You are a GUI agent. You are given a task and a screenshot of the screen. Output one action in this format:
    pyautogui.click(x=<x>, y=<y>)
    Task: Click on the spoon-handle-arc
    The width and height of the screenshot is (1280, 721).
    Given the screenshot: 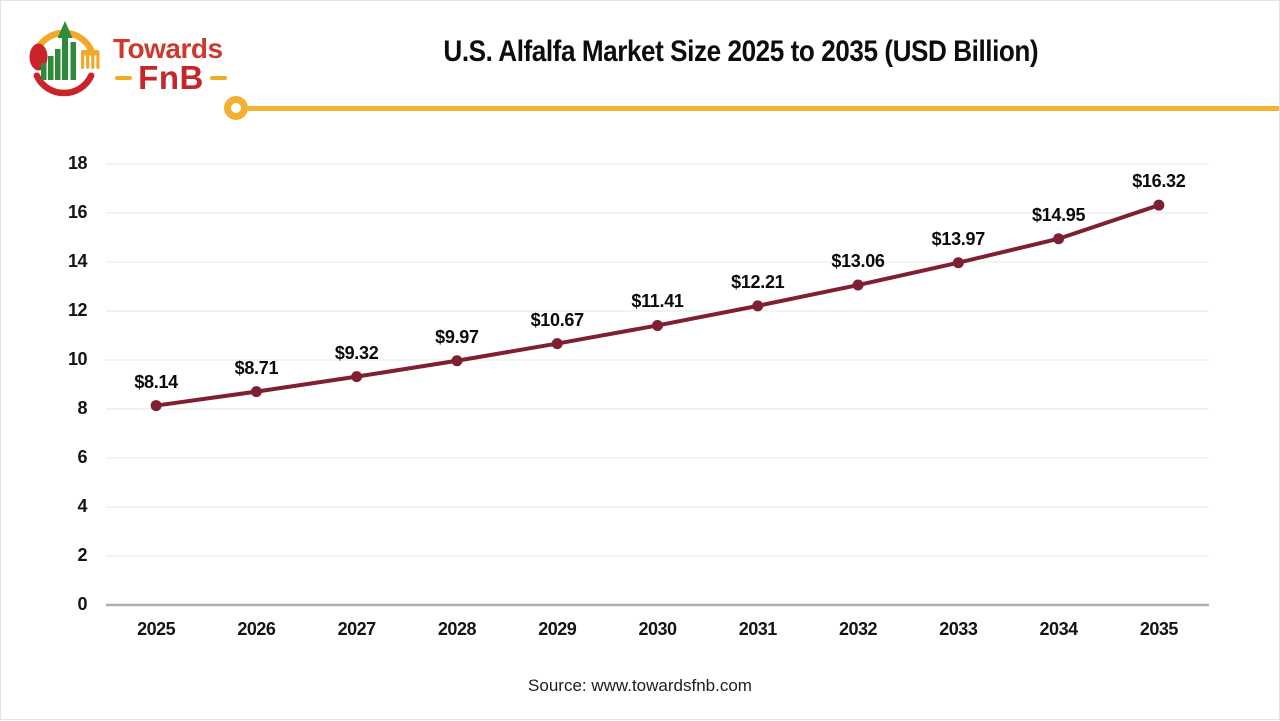 What is the action you would take?
    pyautogui.click(x=64, y=84)
    